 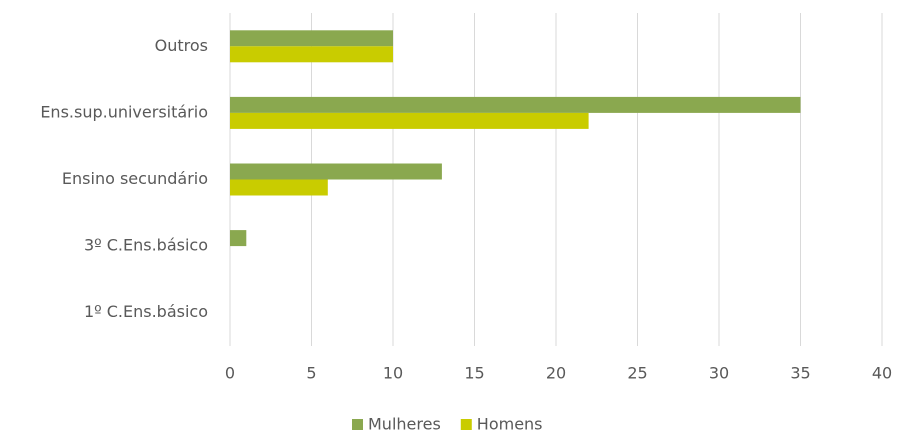 What do you see at coordinates (230, 373) in the screenshot?
I see `x-tick-label: 0` at bounding box center [230, 373].